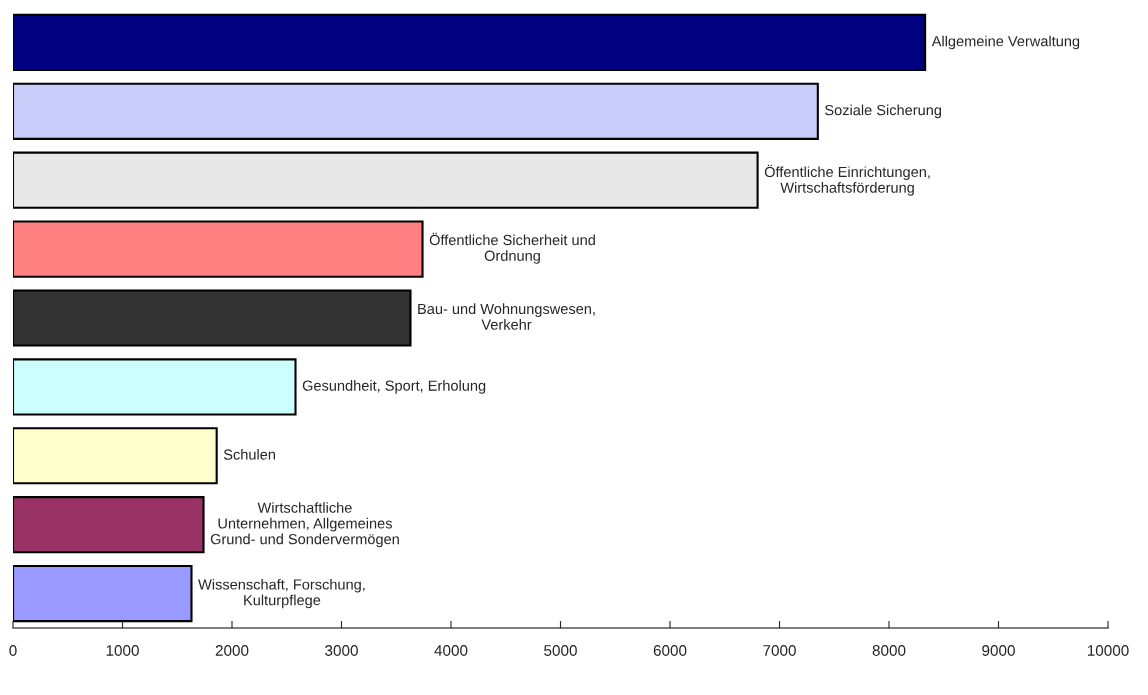 The image size is (1148, 695). Describe the element at coordinates (394, 387) in the screenshot. I see `y-tick-label: Gesundheit, Sport, Erholung` at that location.